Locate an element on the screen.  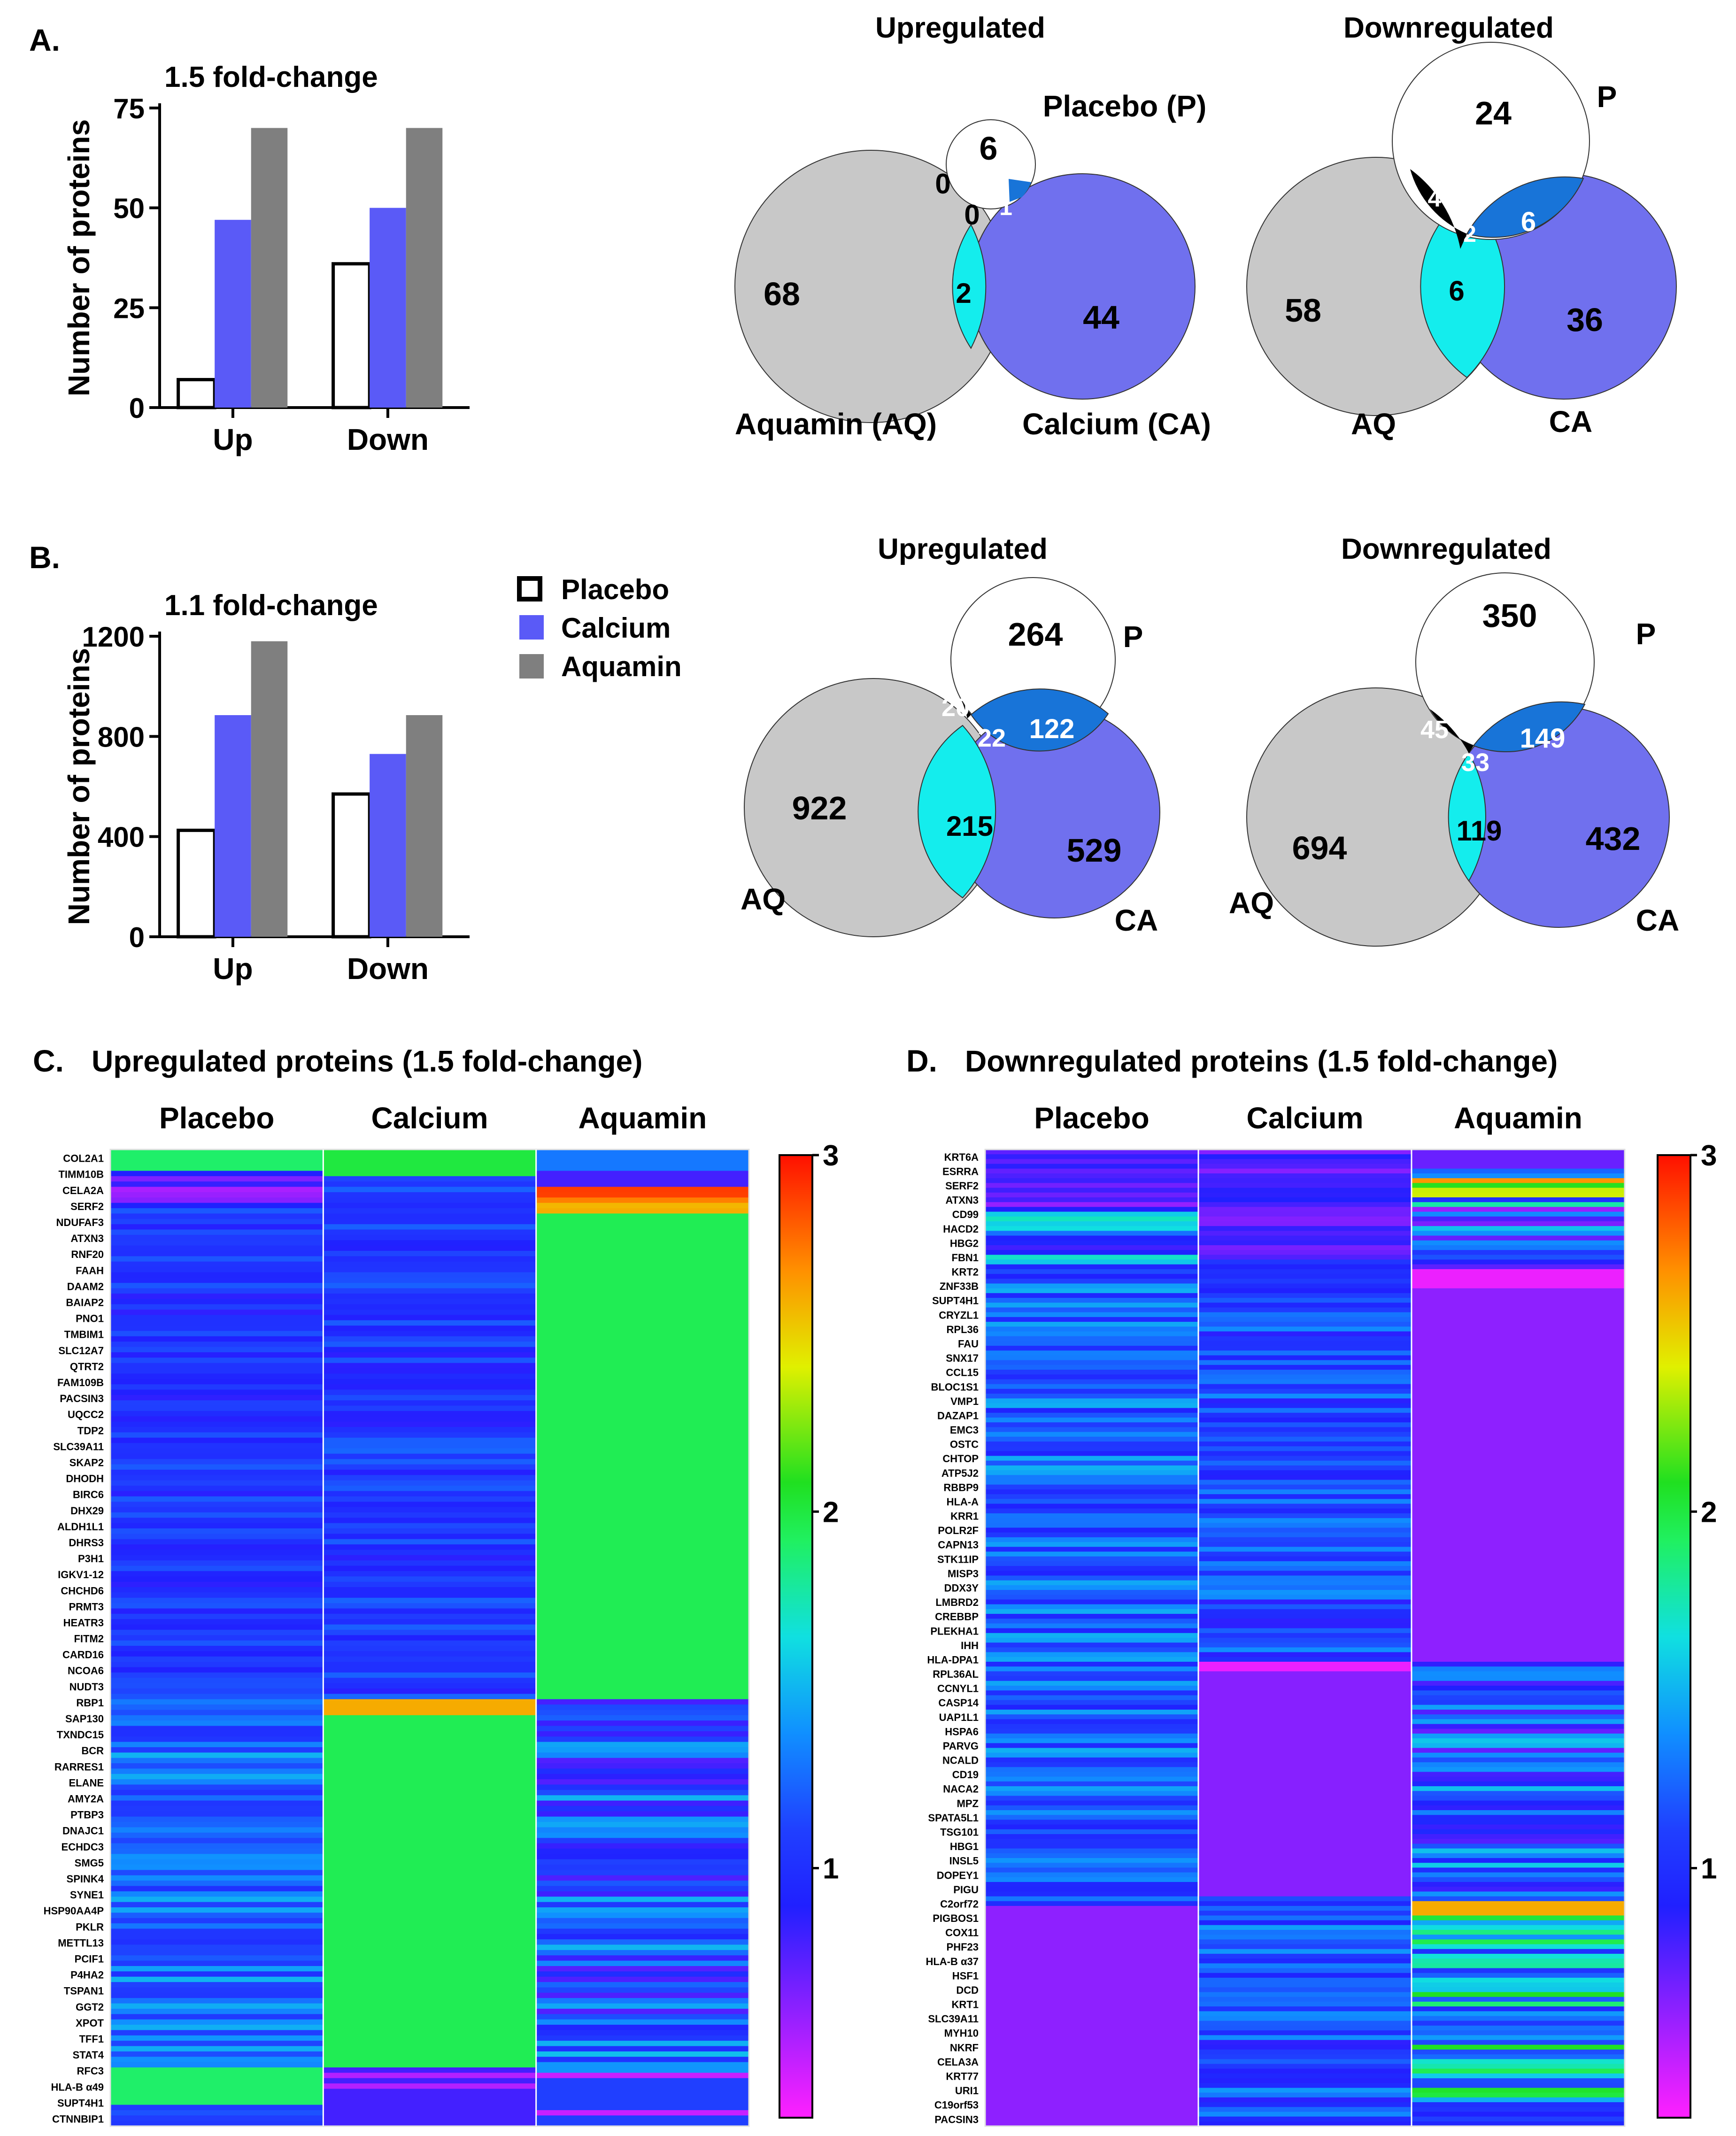
heatmap-row-label: CELA3A is located at coordinates (958, 2062).